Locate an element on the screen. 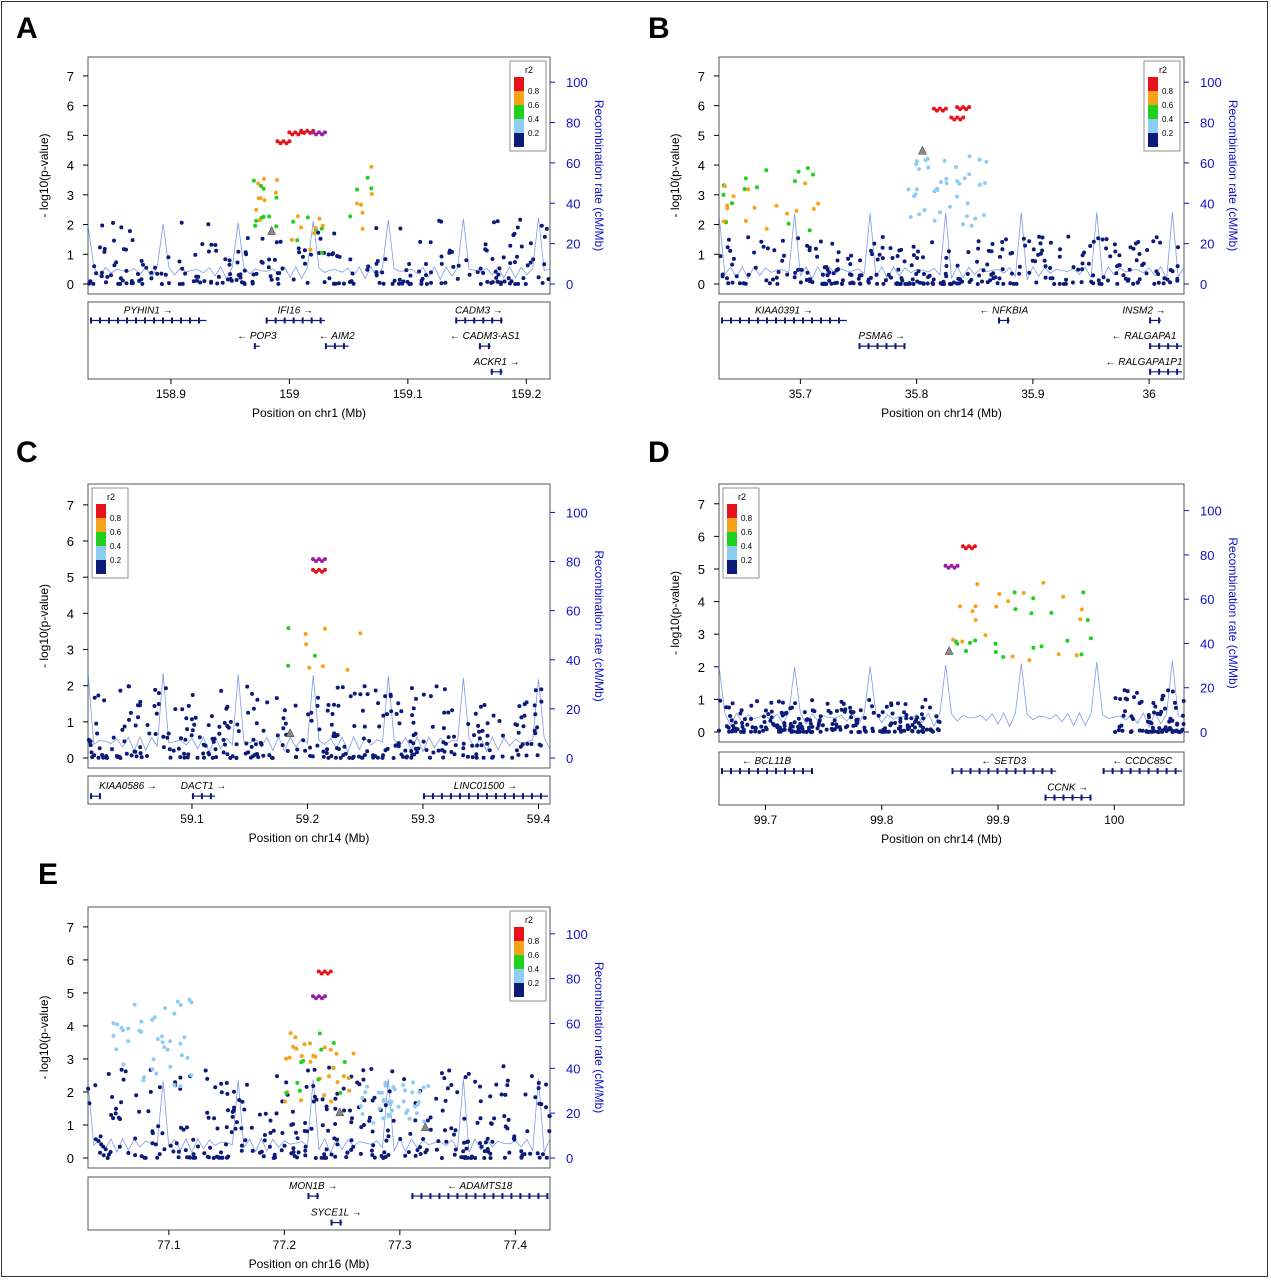 The height and width of the screenshot is (1280, 1271). y2-tick-label: 80 is located at coordinates (1207, 123).